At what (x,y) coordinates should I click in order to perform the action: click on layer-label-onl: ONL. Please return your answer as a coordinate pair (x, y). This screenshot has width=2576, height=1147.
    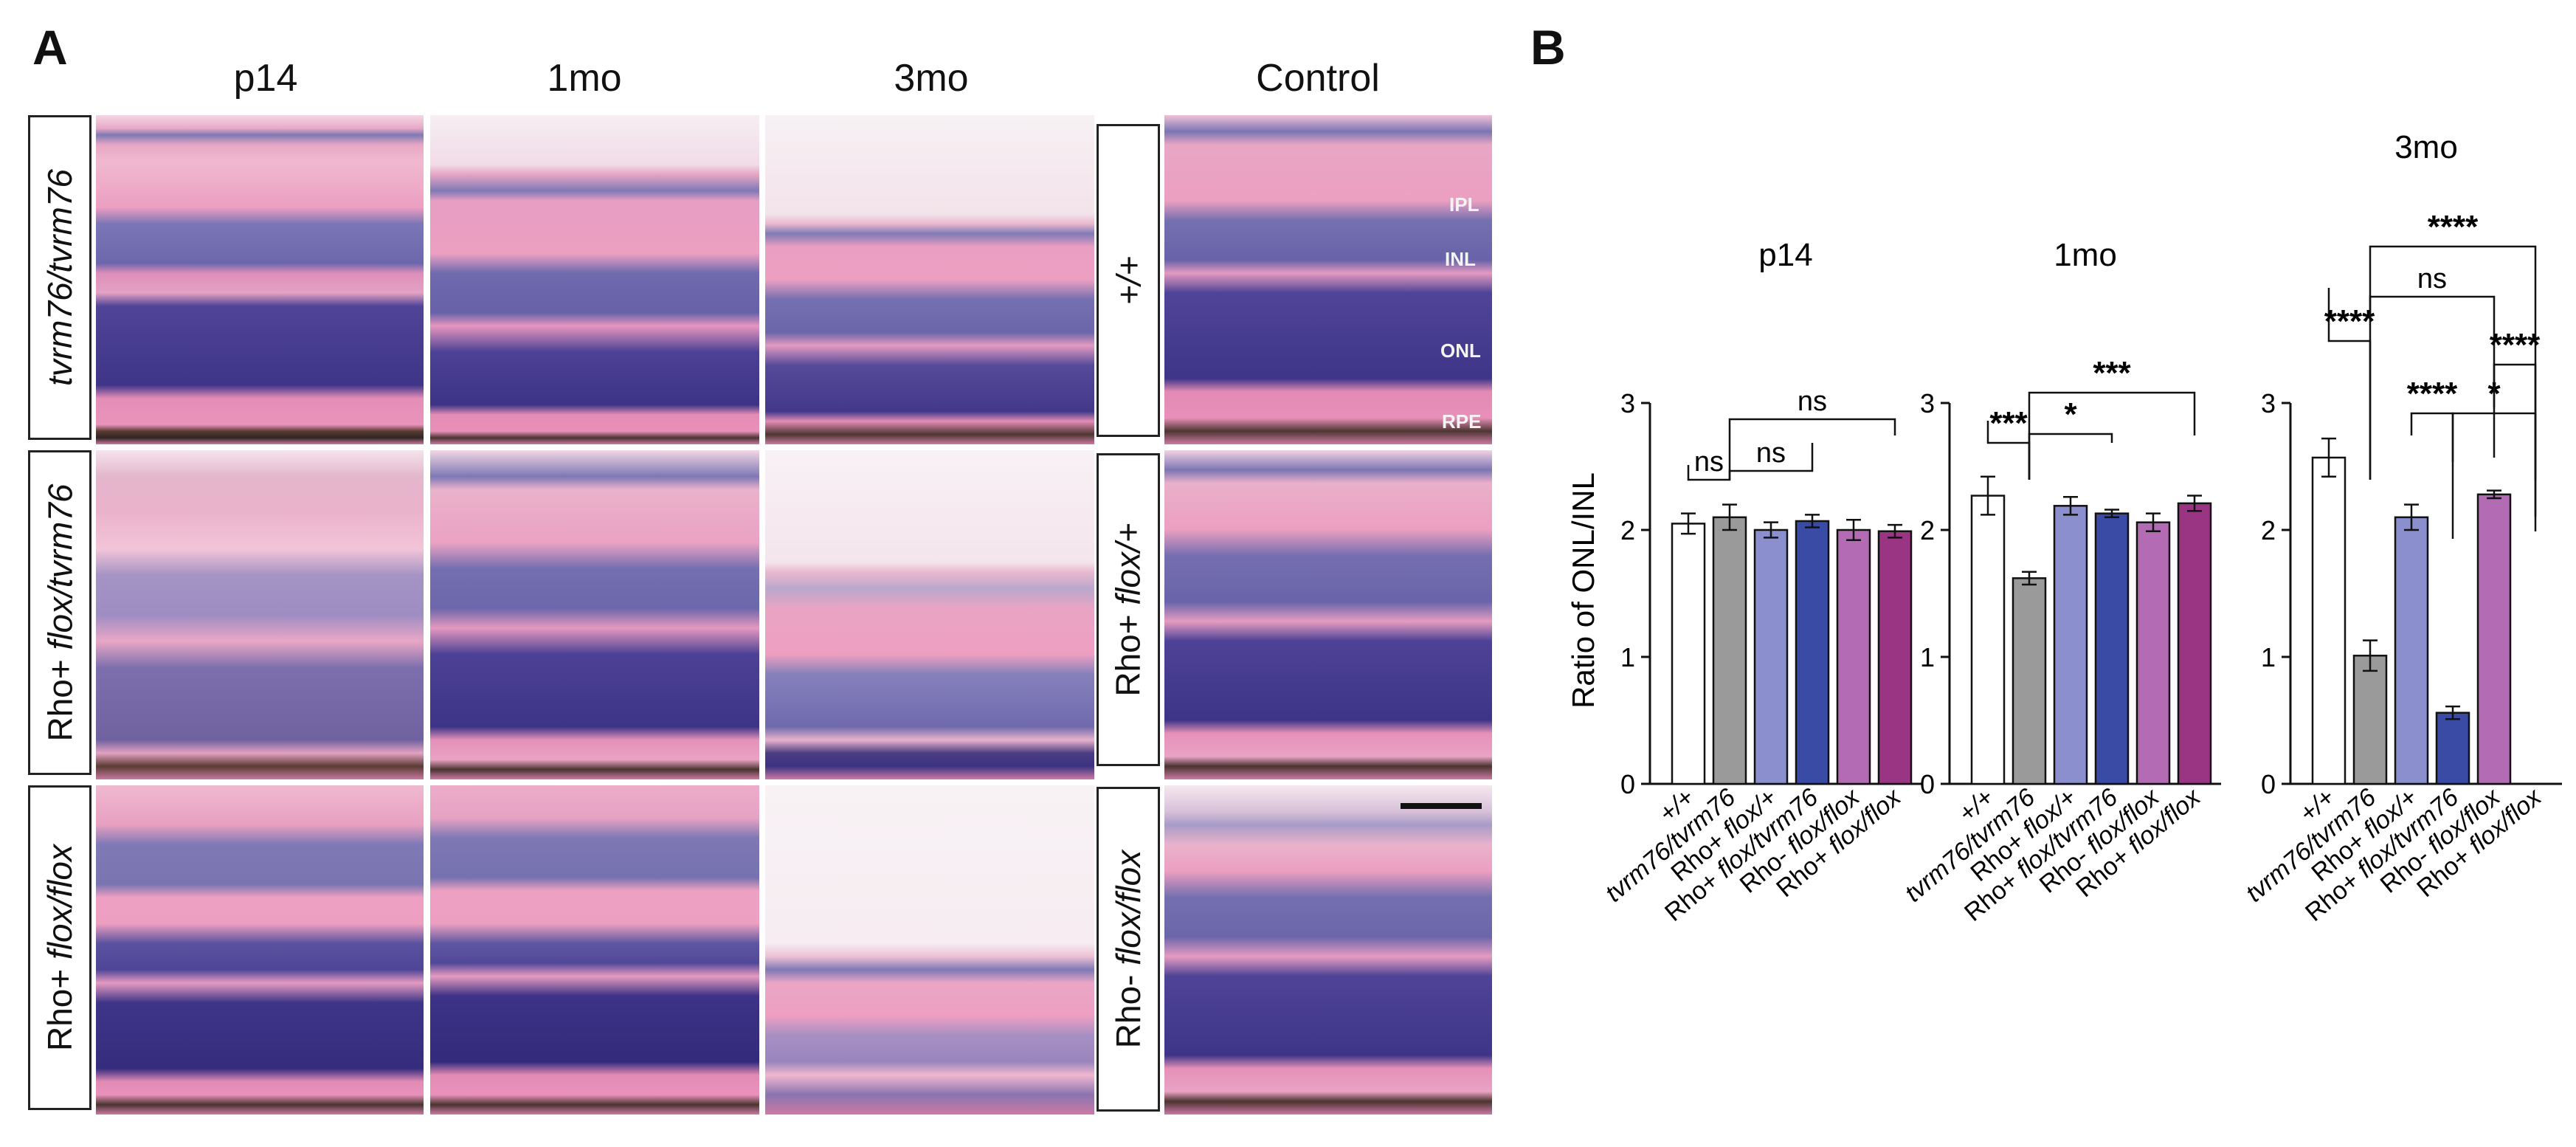
    Looking at the image, I should click on (1460, 351).